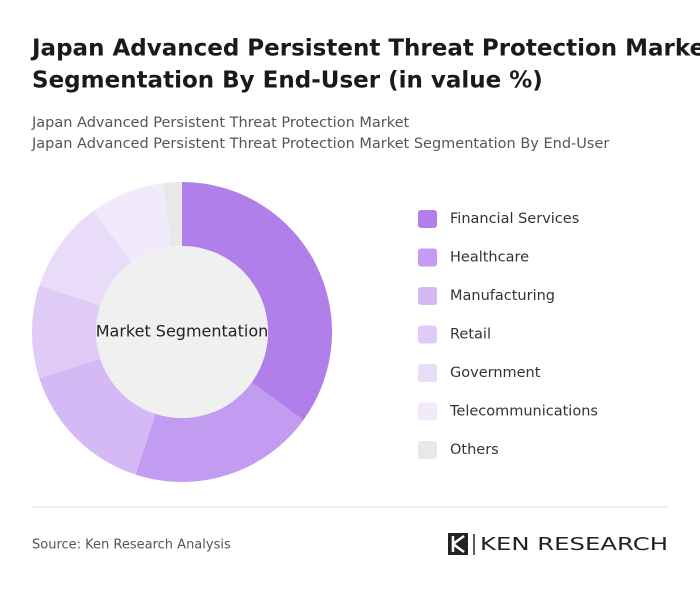 This screenshot has width=700, height=591. Describe the element at coordinates (514, 219) in the screenshot. I see `legend-label: Financial Services` at that location.